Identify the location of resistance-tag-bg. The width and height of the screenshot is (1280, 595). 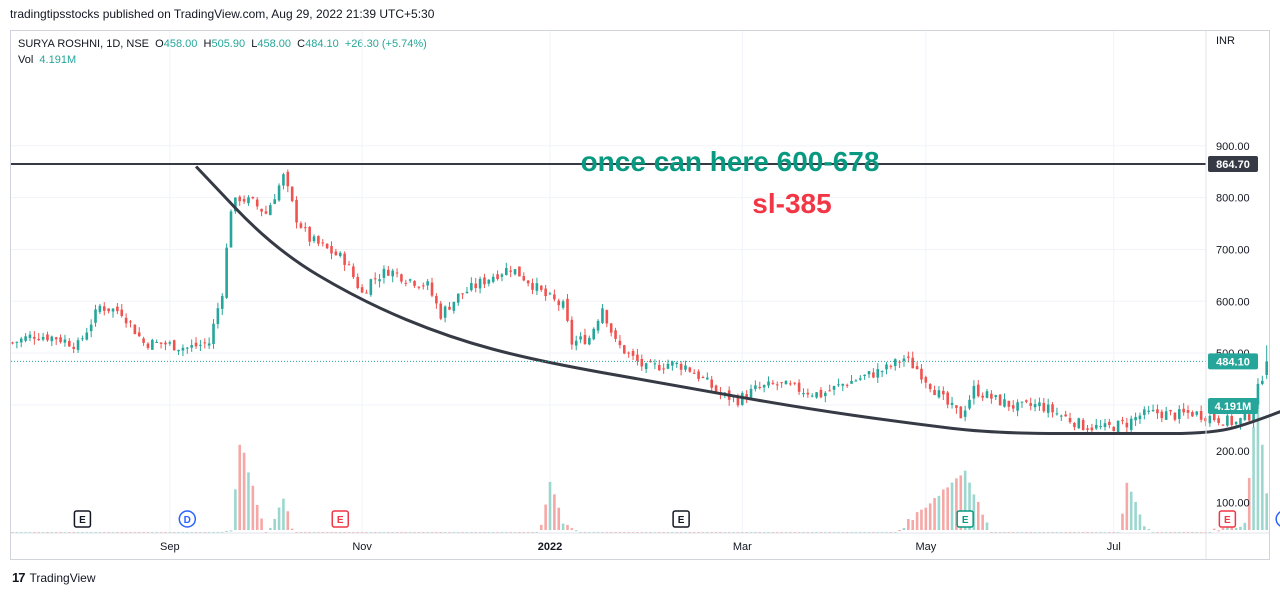
(1233, 164).